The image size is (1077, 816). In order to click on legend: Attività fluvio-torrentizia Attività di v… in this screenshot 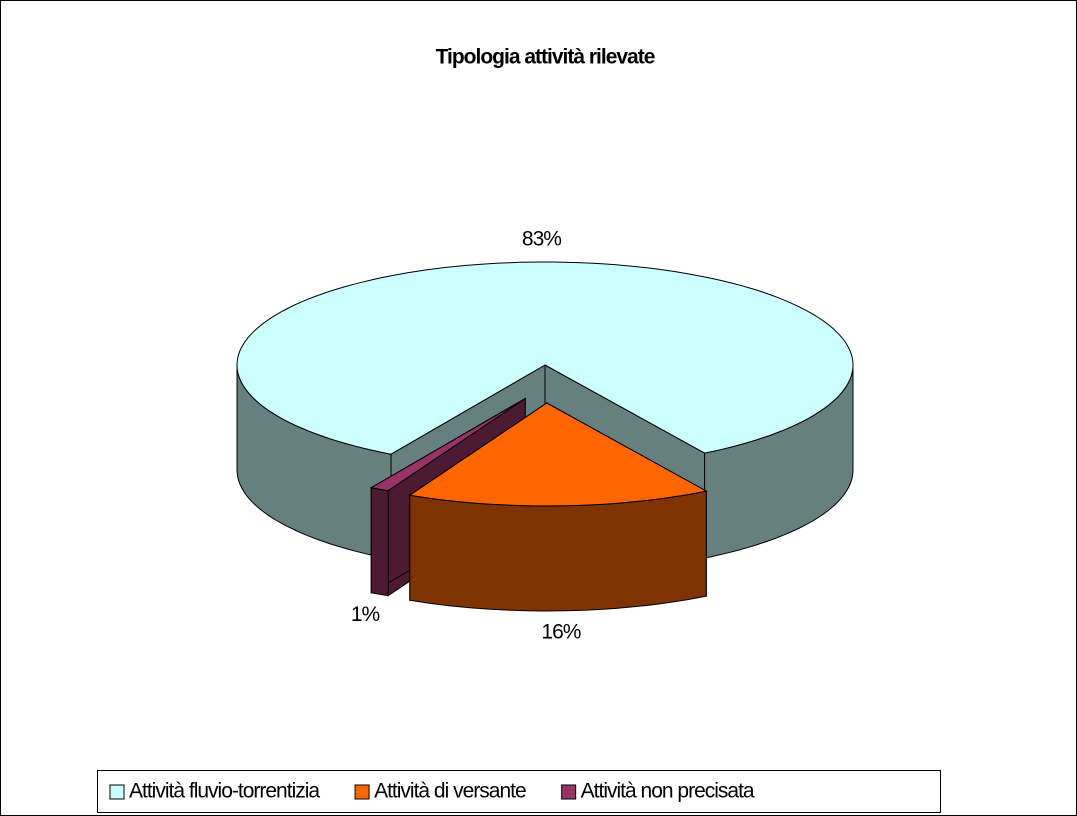, I will do `click(432, 791)`.